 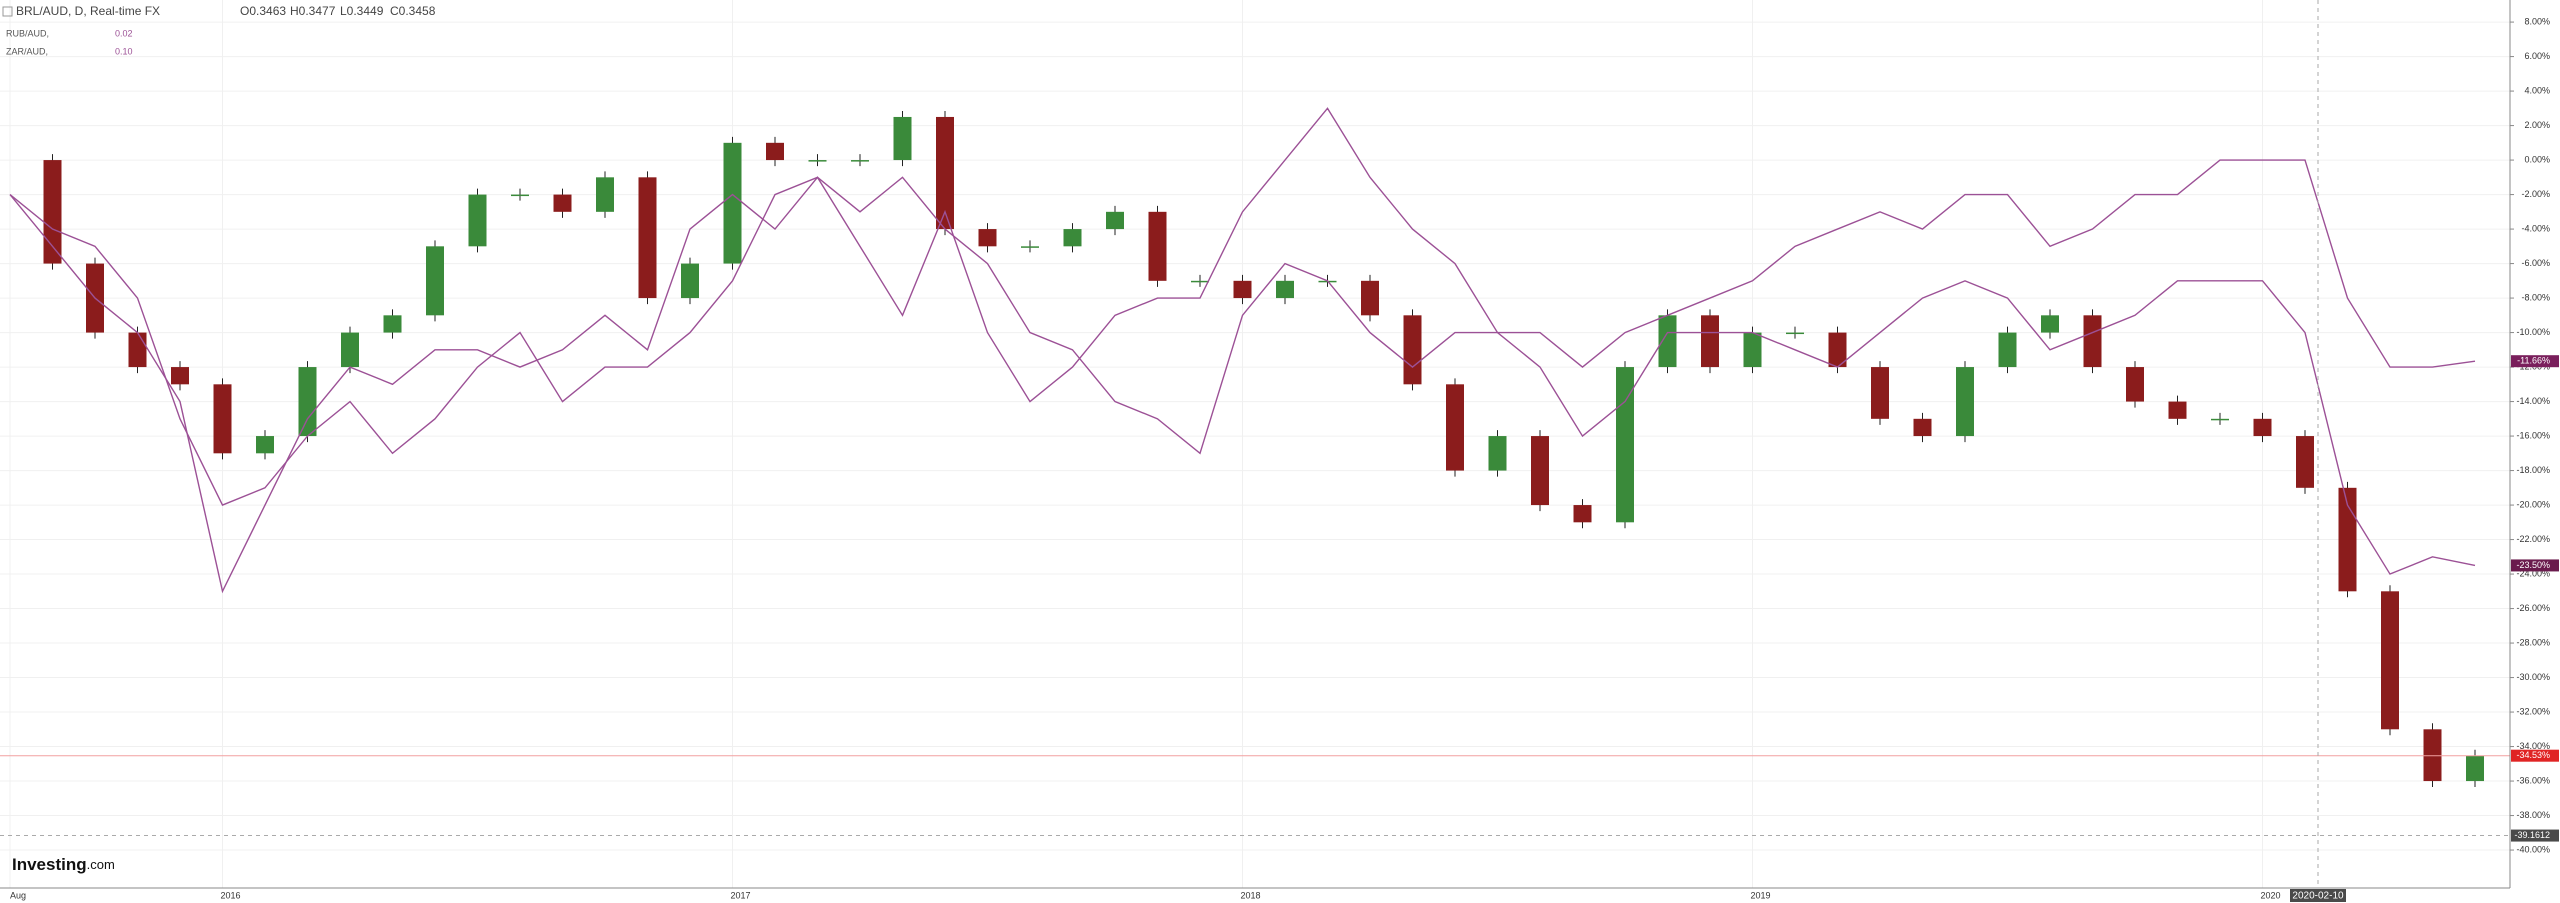 What do you see at coordinates (2533, 539) in the screenshot?
I see `y-tick-label: -22.00%` at bounding box center [2533, 539].